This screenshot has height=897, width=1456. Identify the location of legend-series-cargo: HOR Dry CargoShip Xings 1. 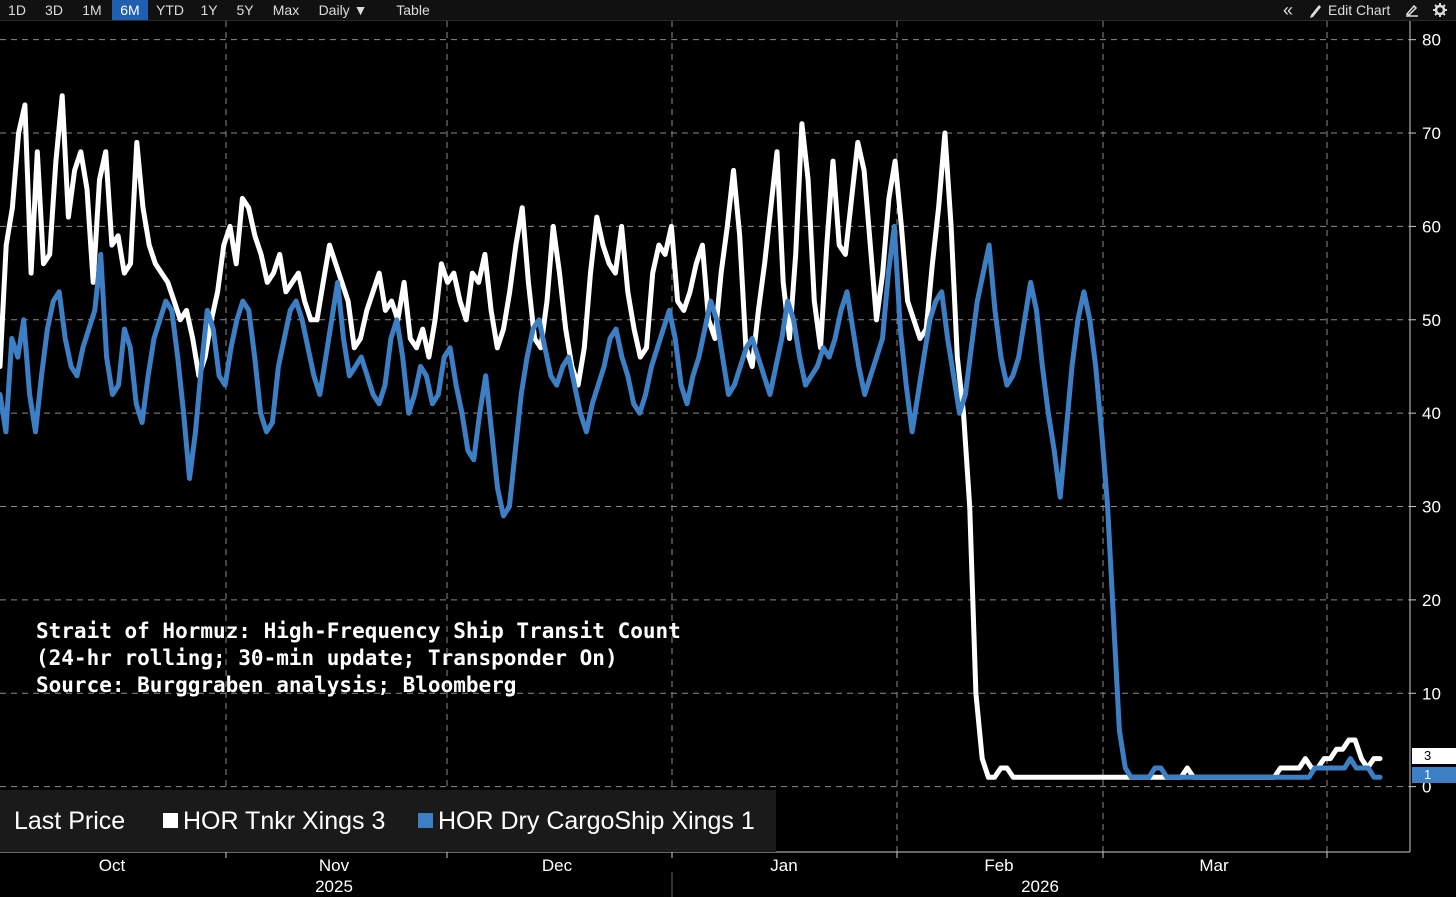
(596, 821).